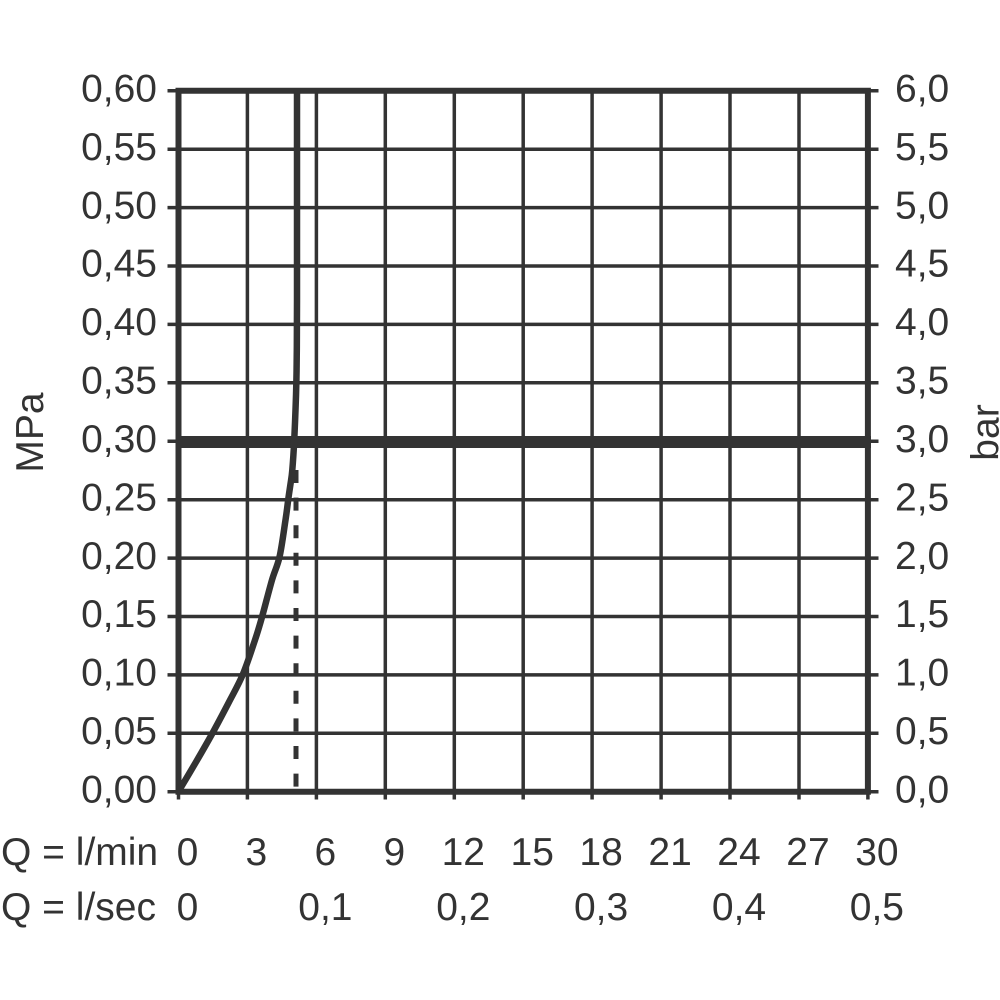 Image resolution: width=1000 pixels, height=1000 pixels. What do you see at coordinates (922, 264) in the screenshot?
I see `svg-text: 4,5` at bounding box center [922, 264].